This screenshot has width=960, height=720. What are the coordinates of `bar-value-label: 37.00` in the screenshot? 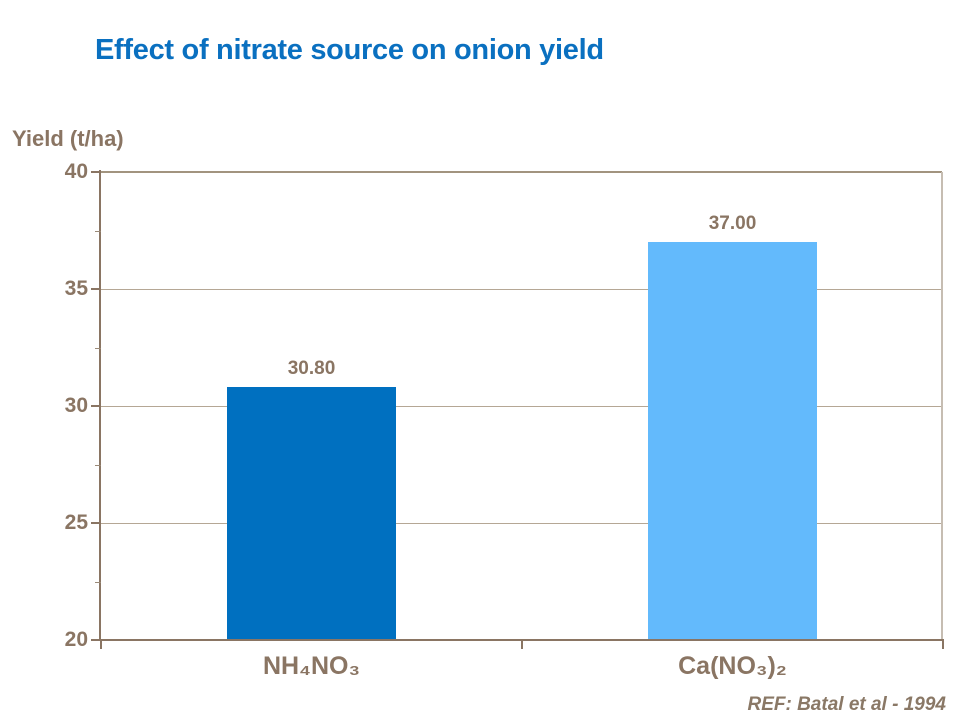 It's located at (732, 224).